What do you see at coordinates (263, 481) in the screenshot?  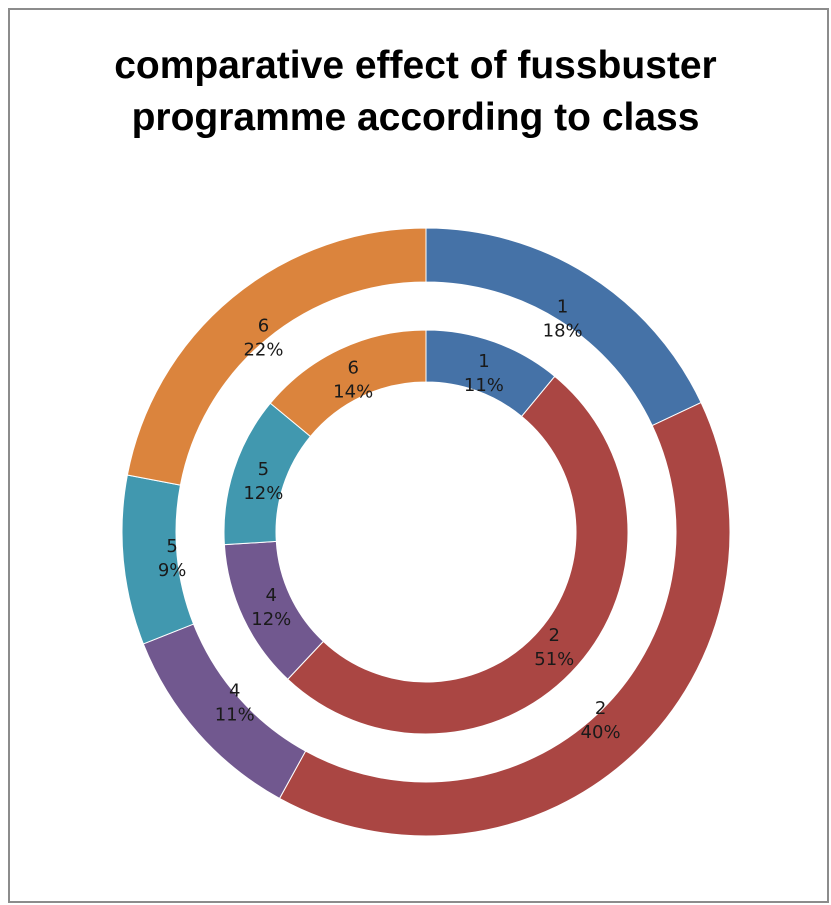 I see `inner-ring-label-5: 5 12%` at bounding box center [263, 481].